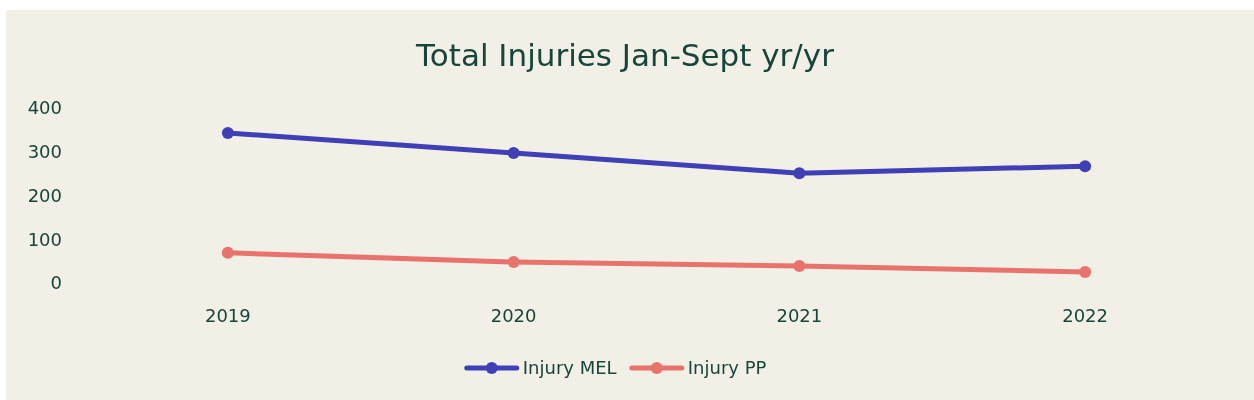 Image resolution: width=1254 pixels, height=400 pixels. Describe the element at coordinates (44, 239) in the screenshot. I see `y-tick-label: 100` at that location.